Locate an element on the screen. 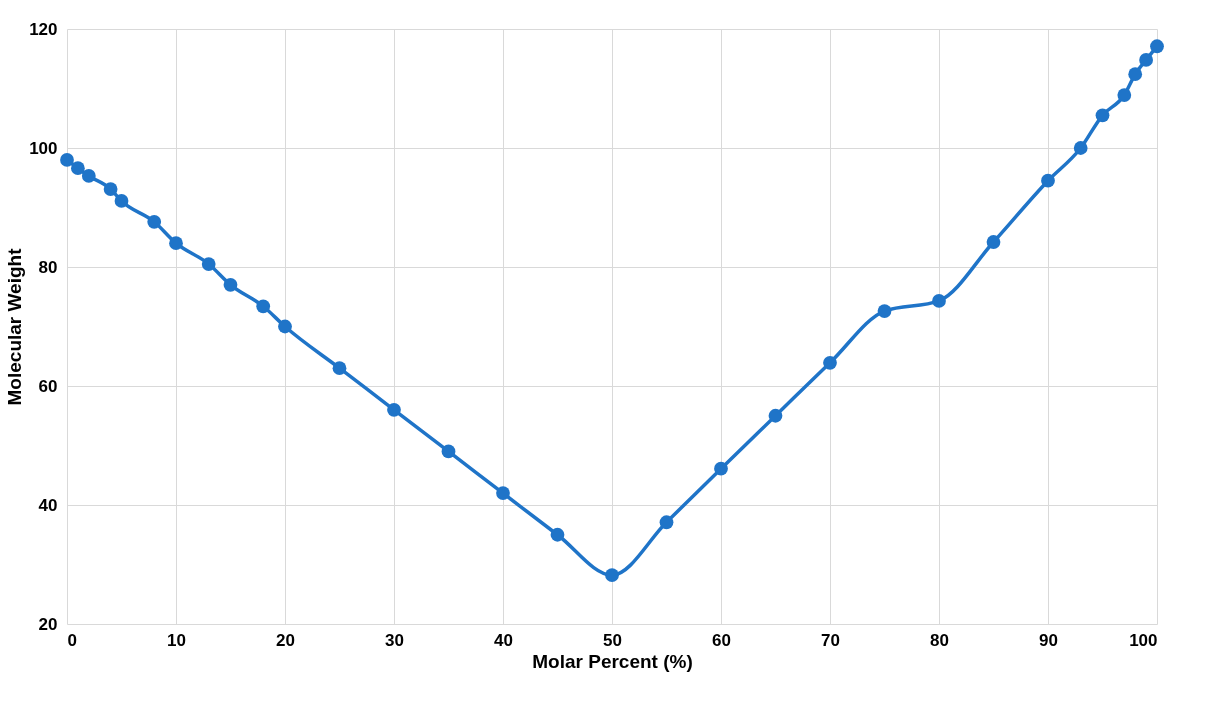  y-tick-label: 120 is located at coordinates (43, 29).